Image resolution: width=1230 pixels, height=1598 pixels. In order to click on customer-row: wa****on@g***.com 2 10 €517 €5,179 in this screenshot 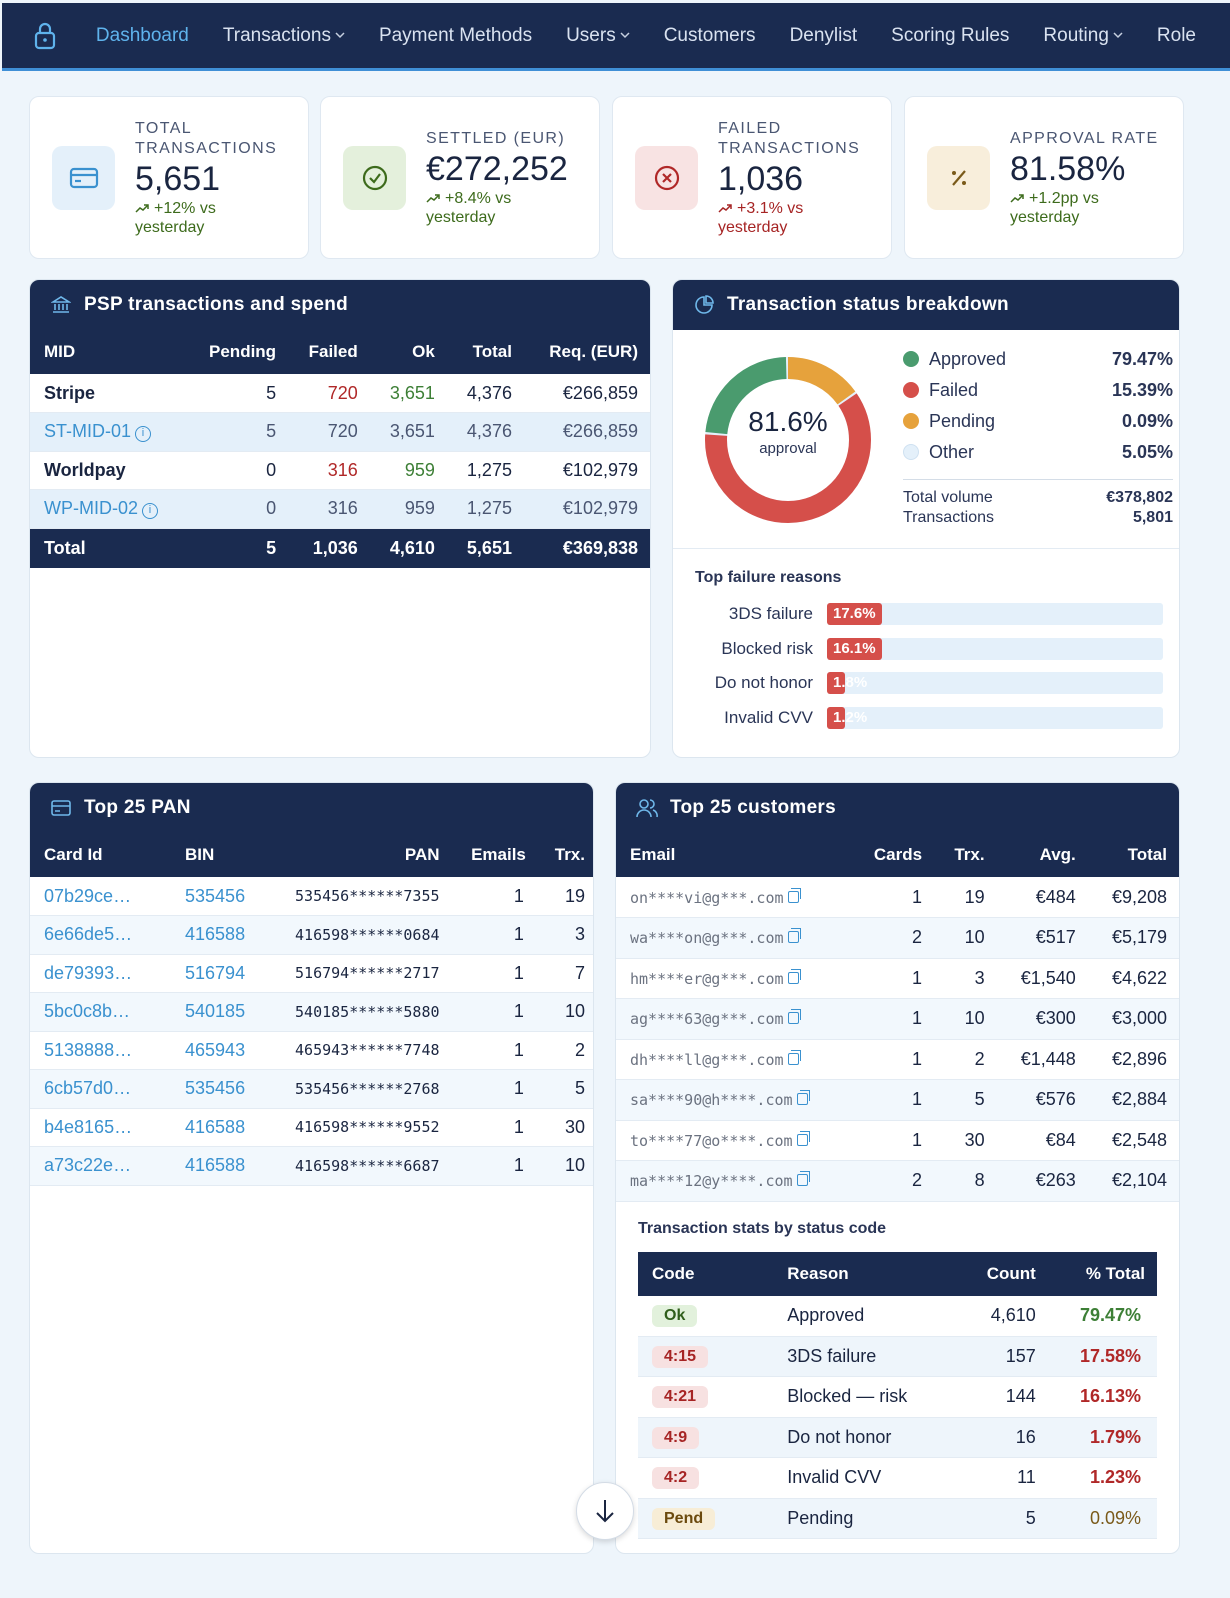, I will do `click(897, 938)`.